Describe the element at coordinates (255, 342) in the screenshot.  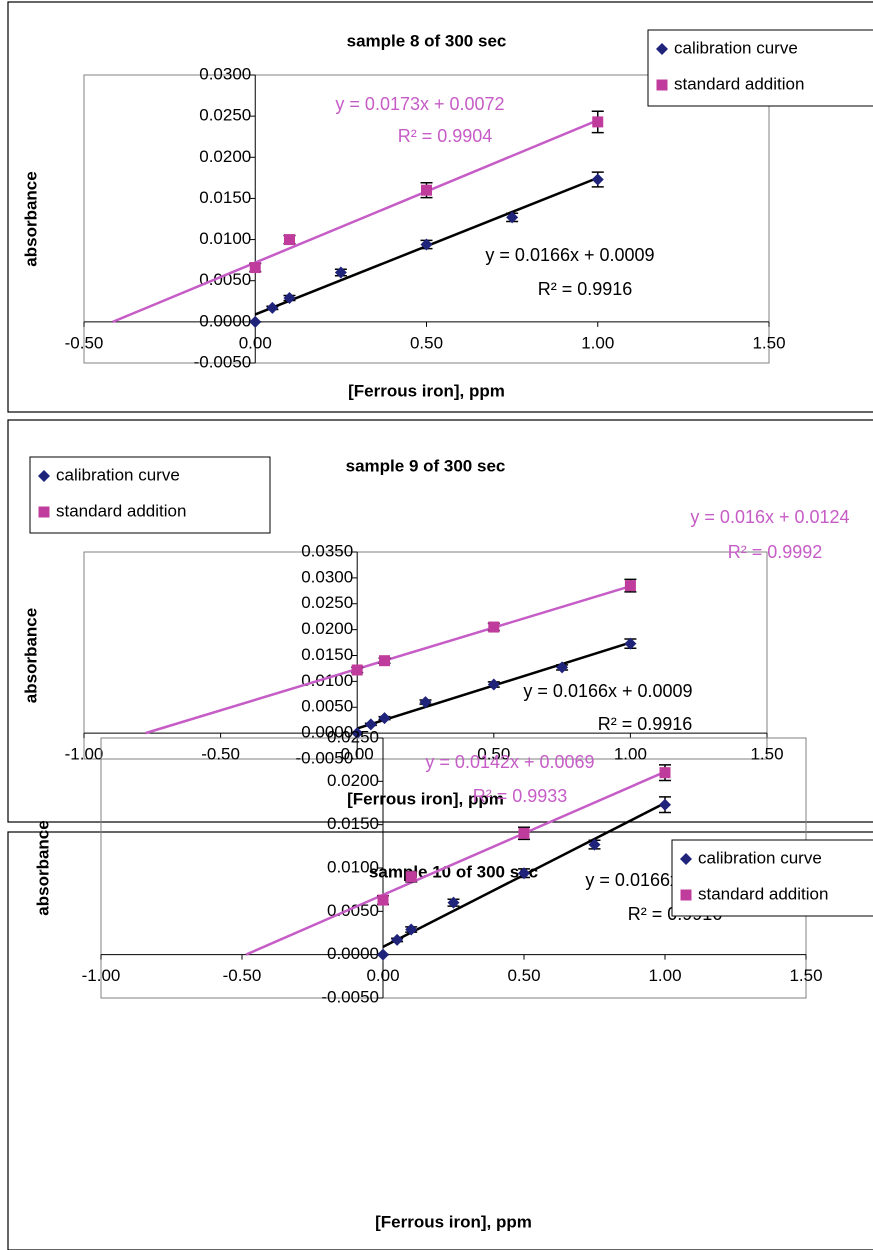
I see `x-tick-label: 0.00` at that location.